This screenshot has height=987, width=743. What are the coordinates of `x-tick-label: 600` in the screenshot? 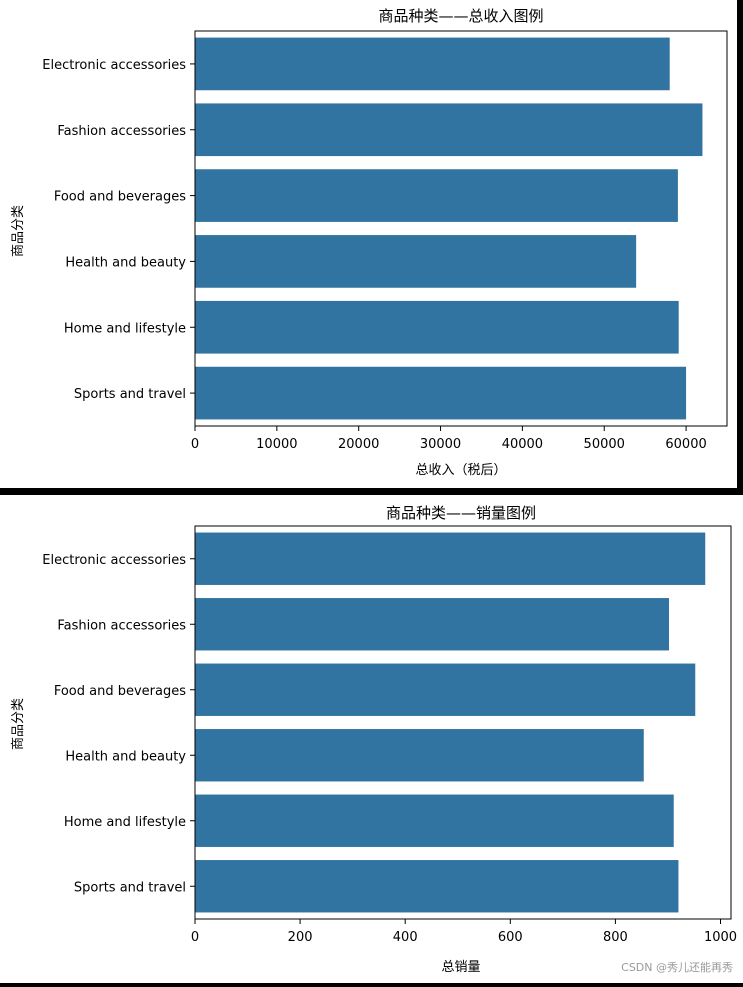 It's located at (510, 937).